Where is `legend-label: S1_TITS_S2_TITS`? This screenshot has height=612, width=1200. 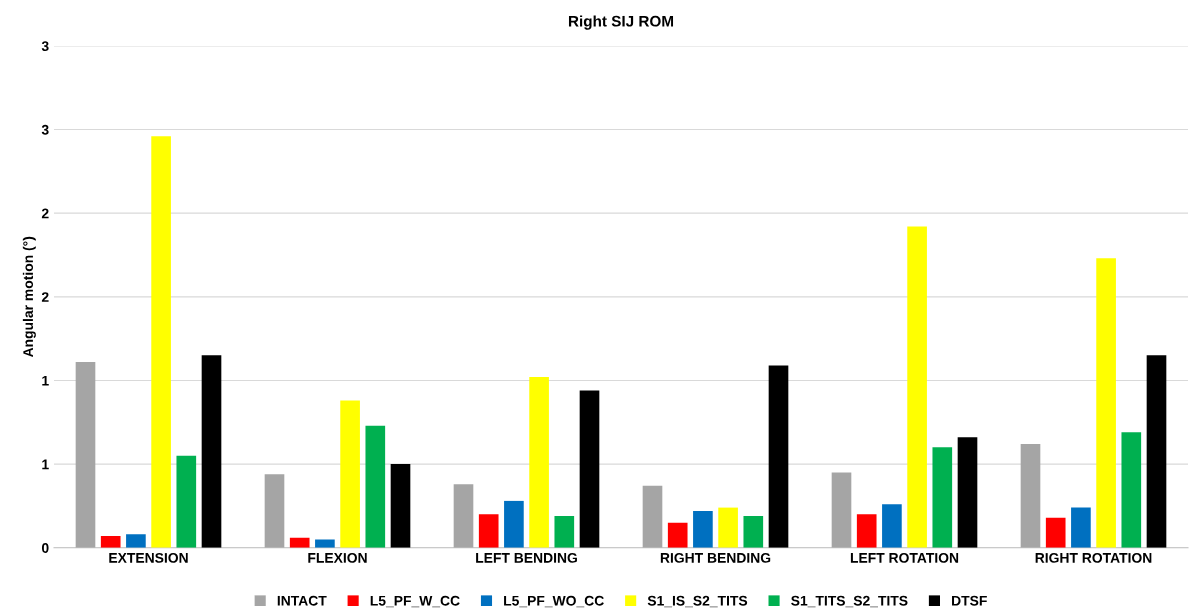 legend-label: S1_TITS_S2_TITS is located at coordinates (849, 601).